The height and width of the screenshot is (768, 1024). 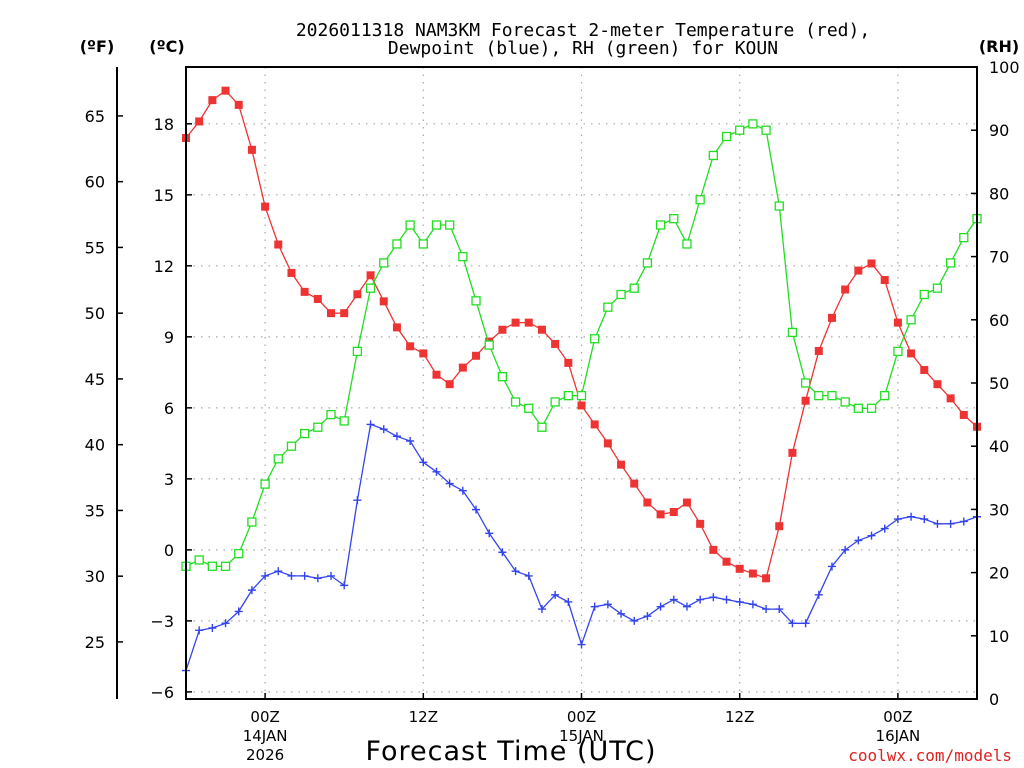 I want to click on celsius-tick-label: 9, so click(x=169, y=337).